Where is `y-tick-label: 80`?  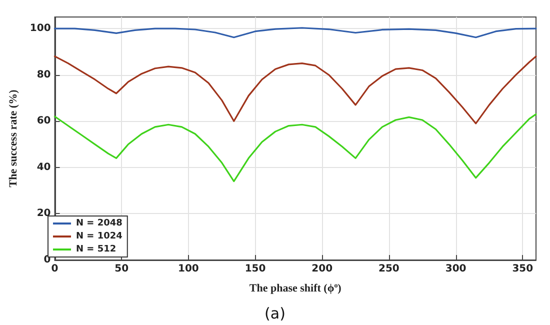
y-tick-label: 80 is located at coordinates (43, 74).